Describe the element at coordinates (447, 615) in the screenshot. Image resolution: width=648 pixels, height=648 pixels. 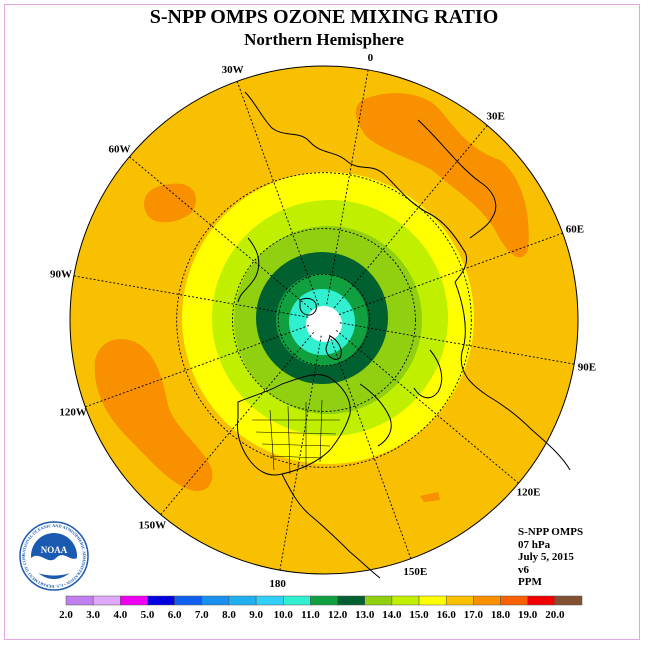
I see `color-tick-label: 16.0` at that location.